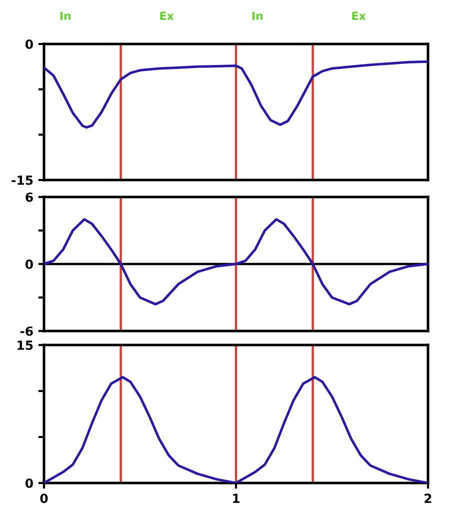  What do you see at coordinates (236, 498) in the screenshot?
I see `x-tick-label: 1` at bounding box center [236, 498].